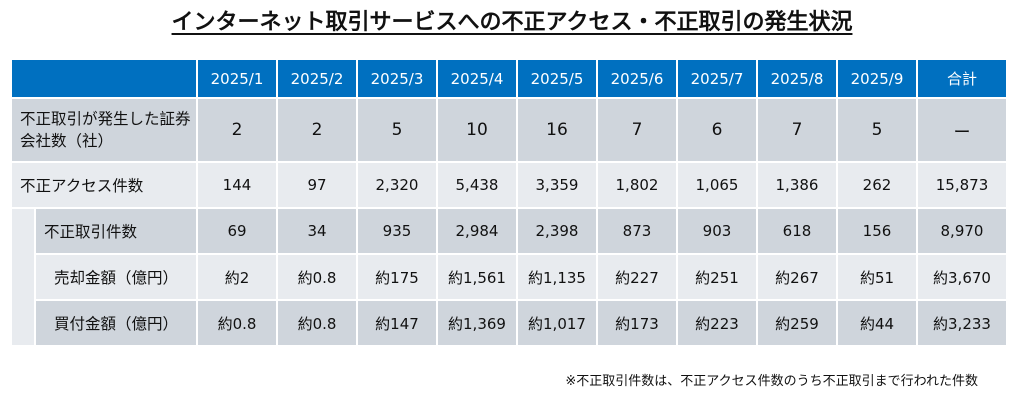 Image resolution: width=1024 pixels, height=403 pixels. What do you see at coordinates (23, 277) in the screenshot?
I see `indent-spacer` at bounding box center [23, 277].